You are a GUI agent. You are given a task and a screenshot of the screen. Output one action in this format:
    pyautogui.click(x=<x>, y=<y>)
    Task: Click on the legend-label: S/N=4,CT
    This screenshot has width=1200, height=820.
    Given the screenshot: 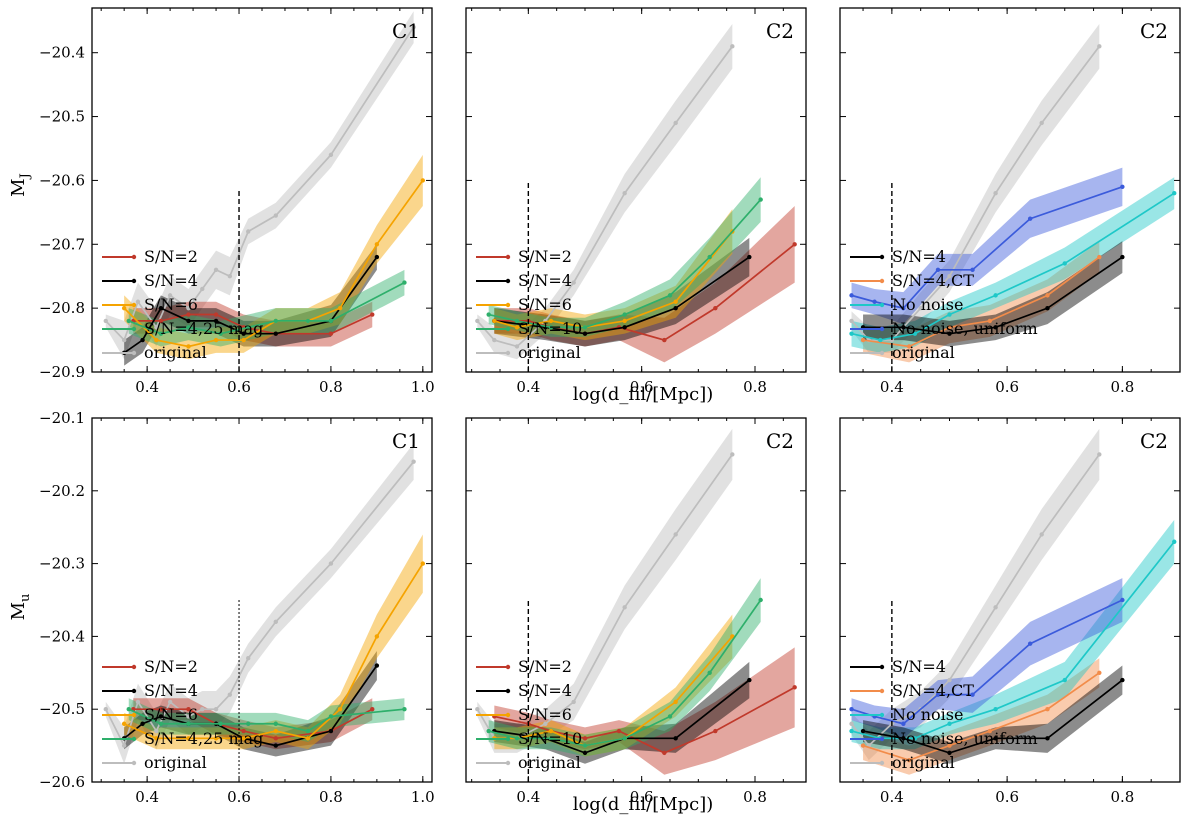 What is the action you would take?
    pyautogui.click(x=933, y=280)
    